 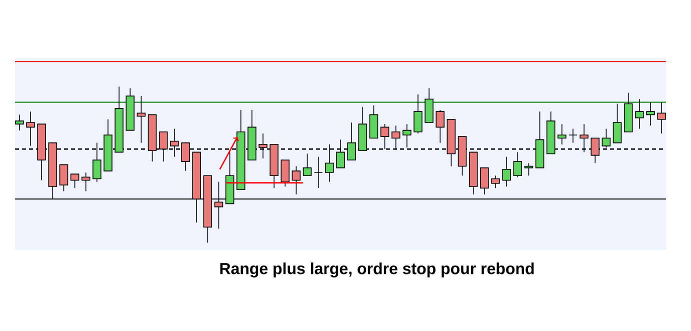 What do you see at coordinates (377, 270) in the screenshot?
I see `text: Range plus large, ordre stop pour rebond` at bounding box center [377, 270].